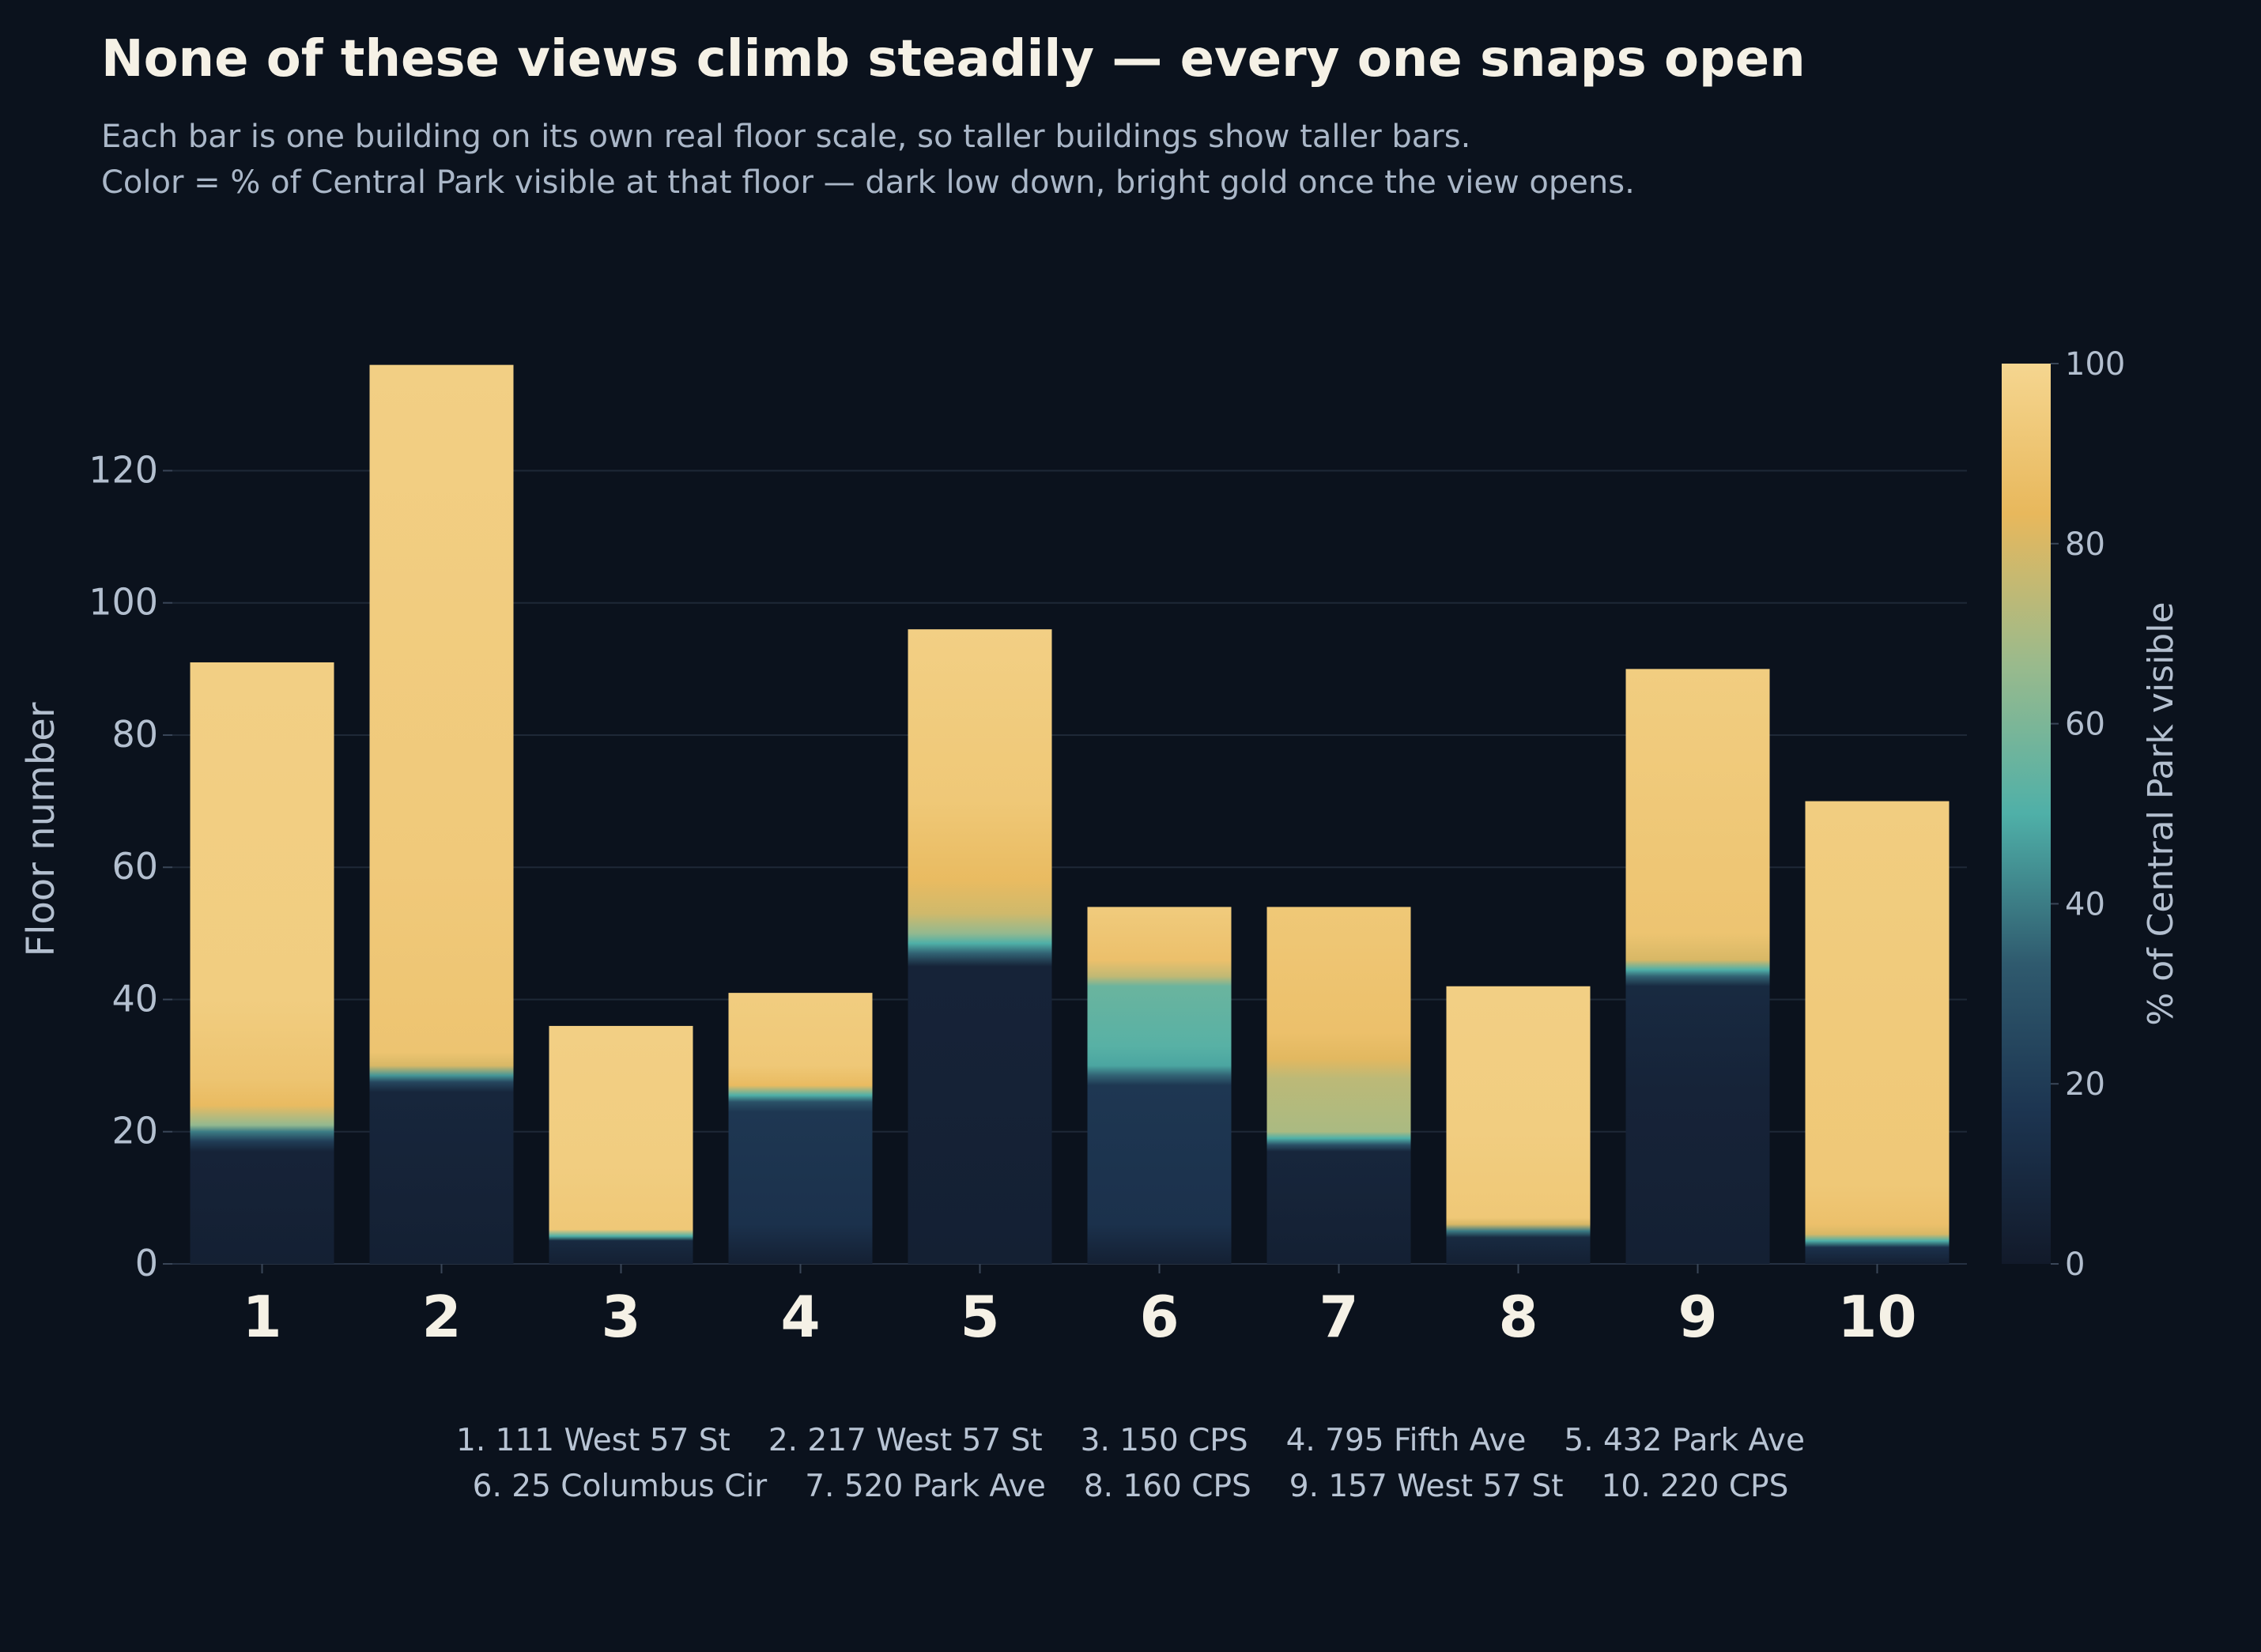 The width and height of the screenshot is (2261, 1652). Describe the element at coordinates (1406, 1440) in the screenshot. I see `building-key-item-4: 4. 795 Fifth Ave` at that location.